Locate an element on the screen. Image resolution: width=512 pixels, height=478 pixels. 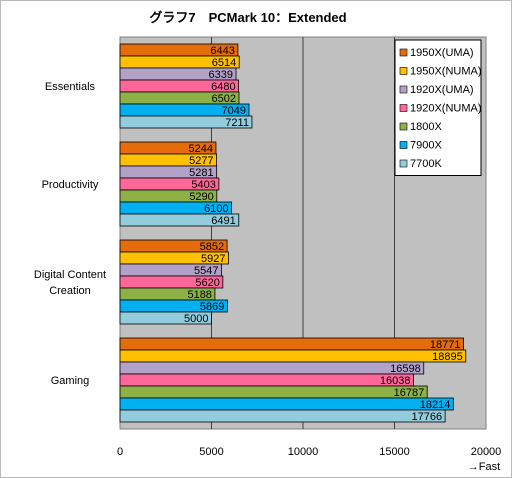
data-label: 16038 is located at coordinates (395, 381).